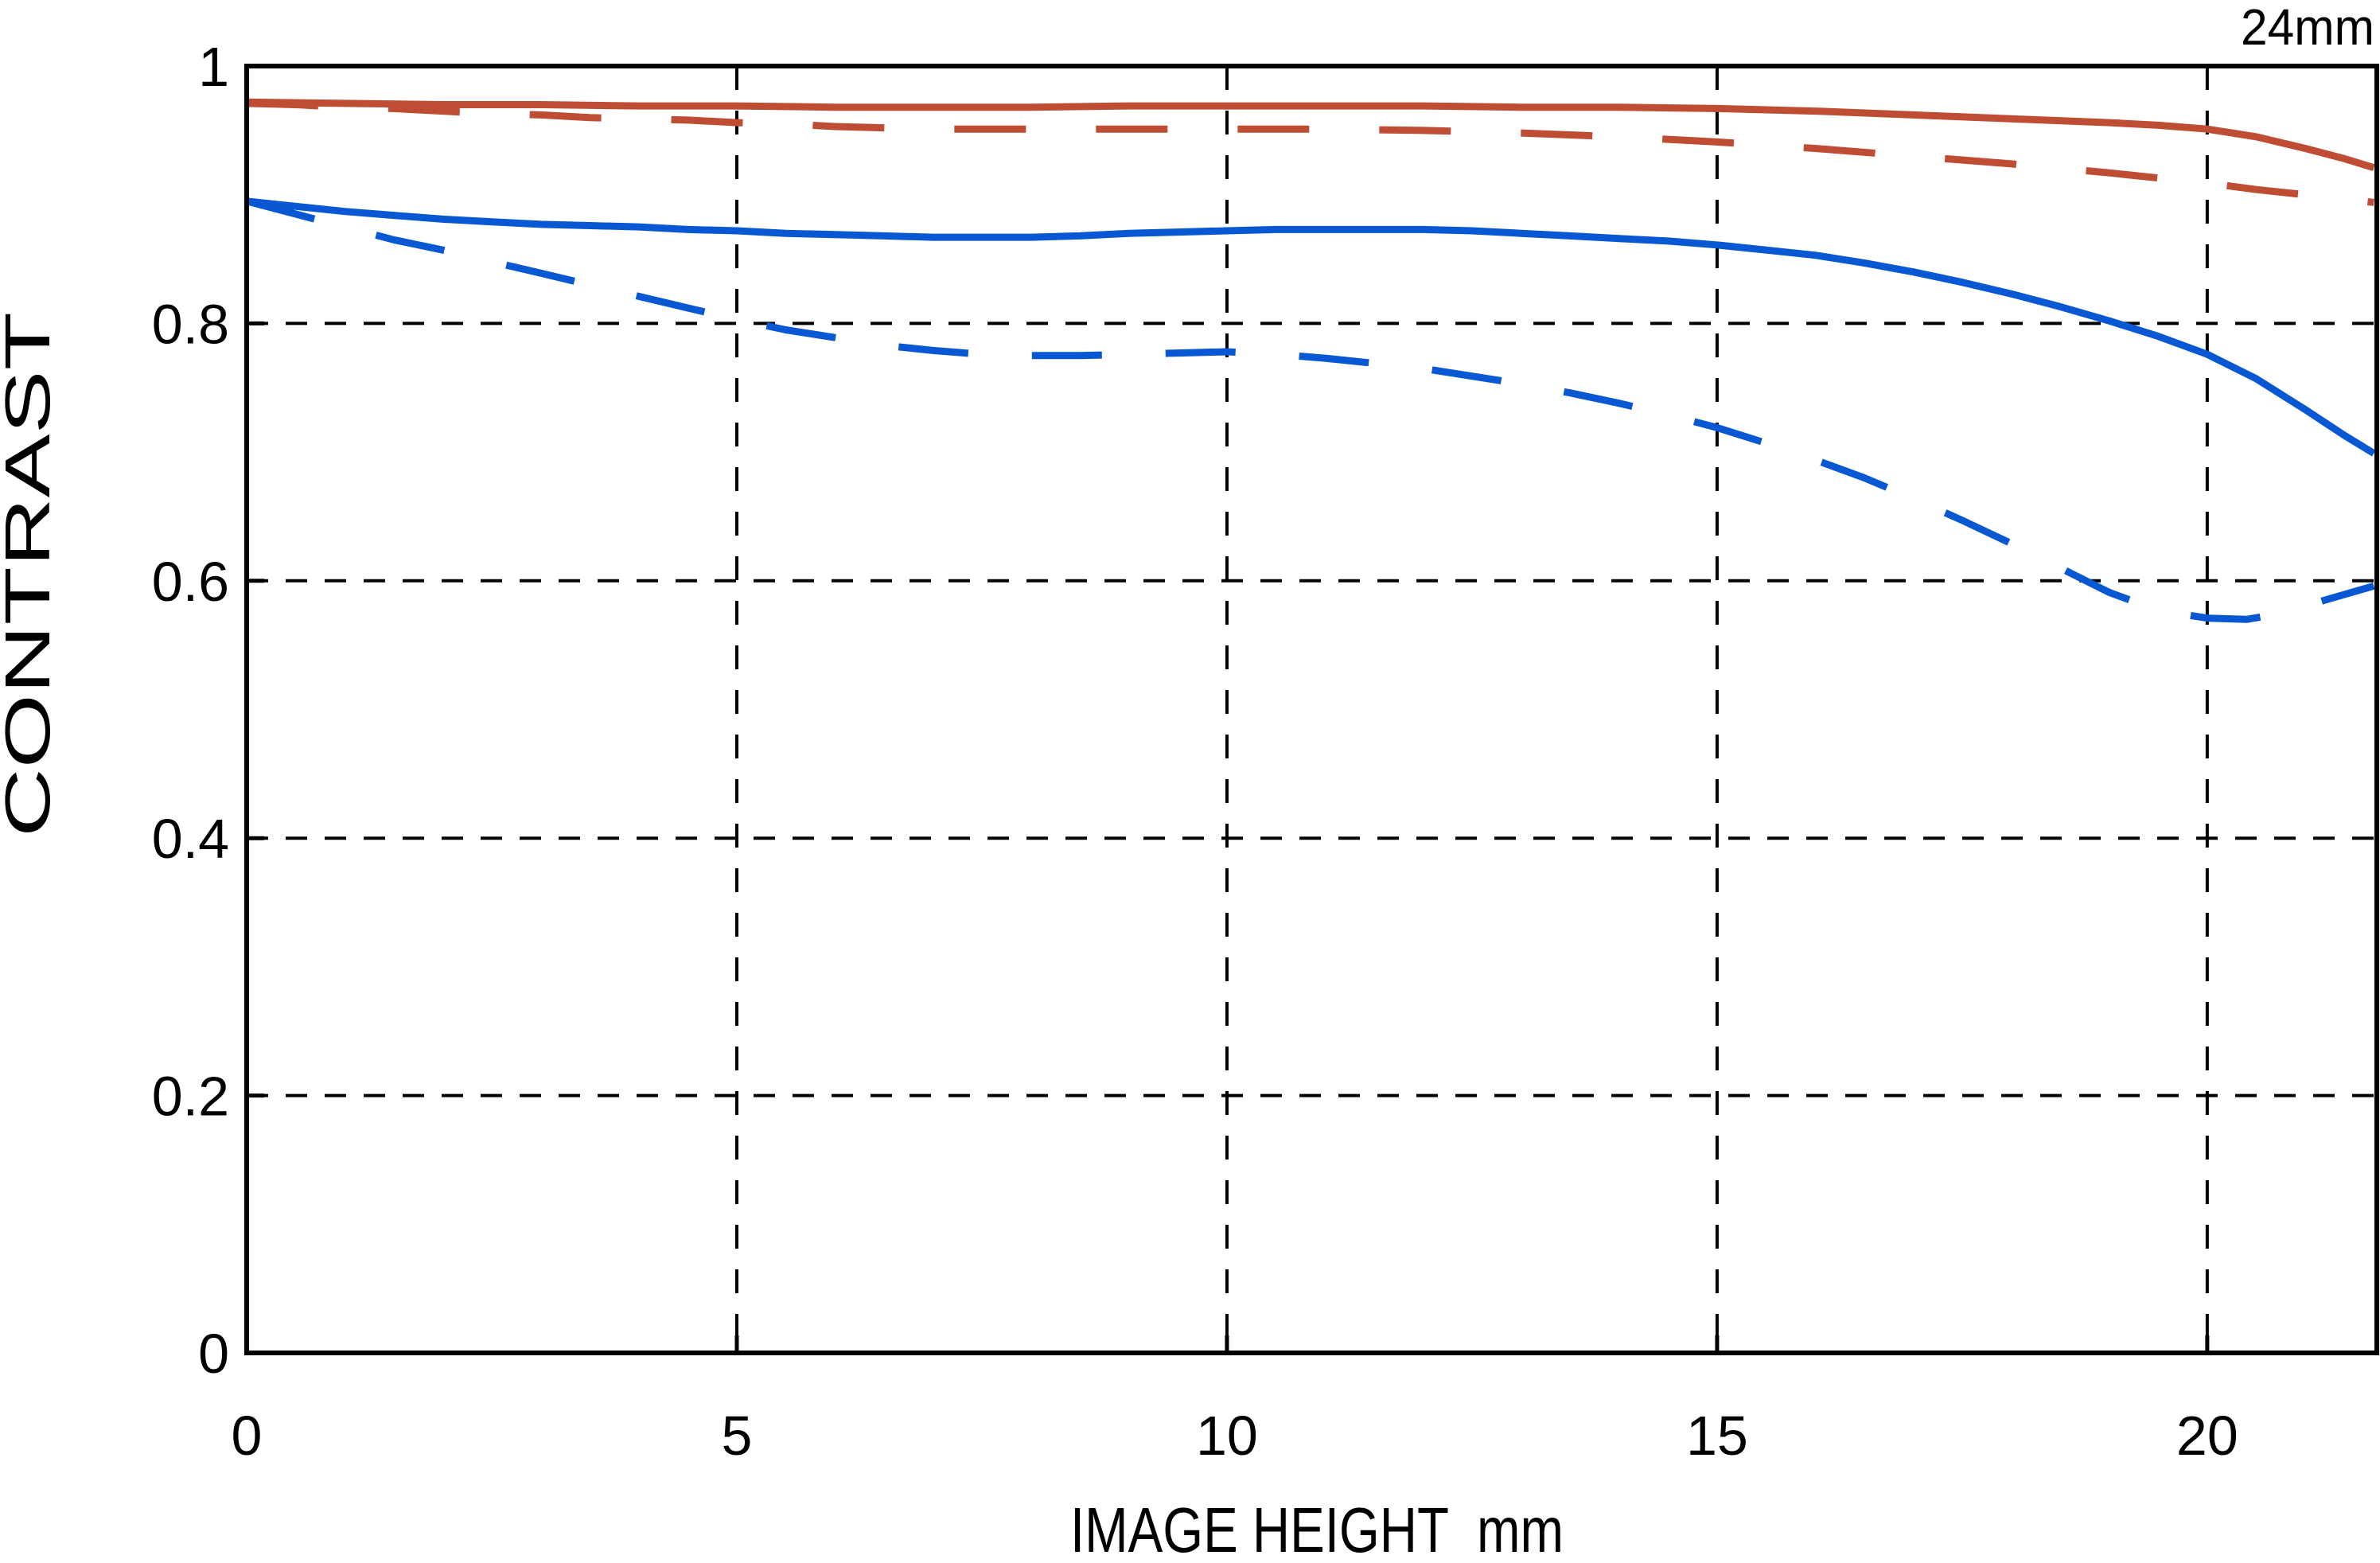  I want to click on x-tick-label-5: 5, so click(736, 1436).